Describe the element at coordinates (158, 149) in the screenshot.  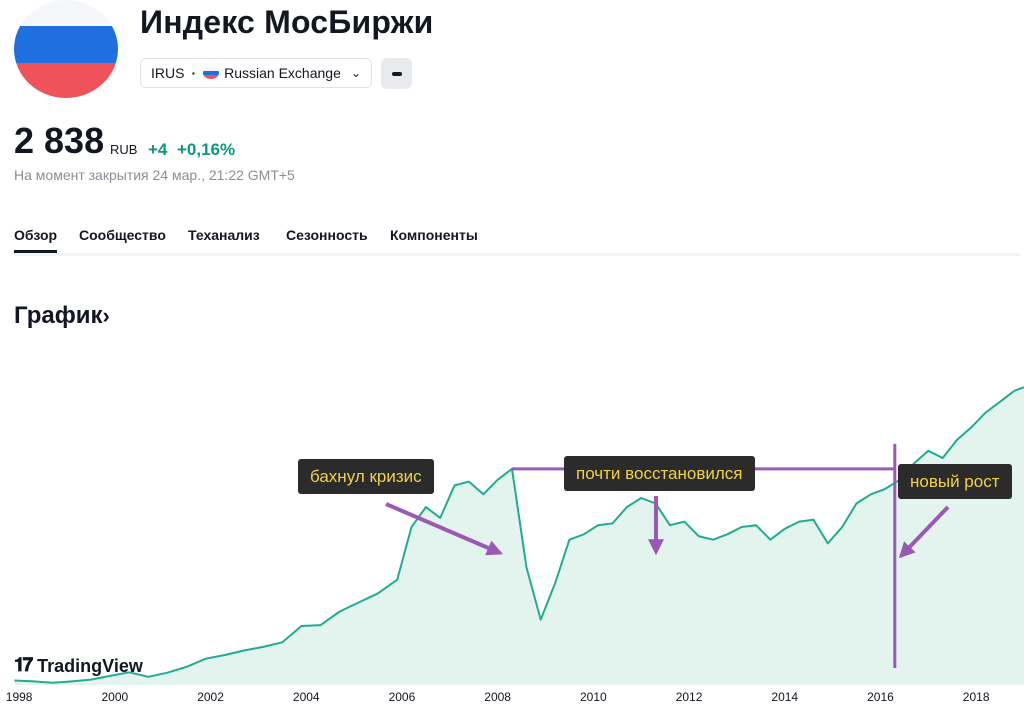
I see `price-change: +4` at that location.